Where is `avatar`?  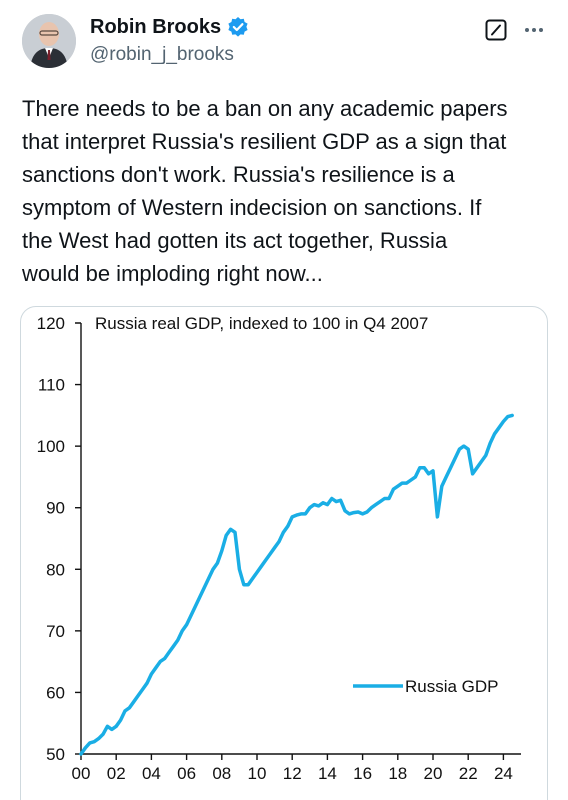
avatar is located at coordinates (49, 41).